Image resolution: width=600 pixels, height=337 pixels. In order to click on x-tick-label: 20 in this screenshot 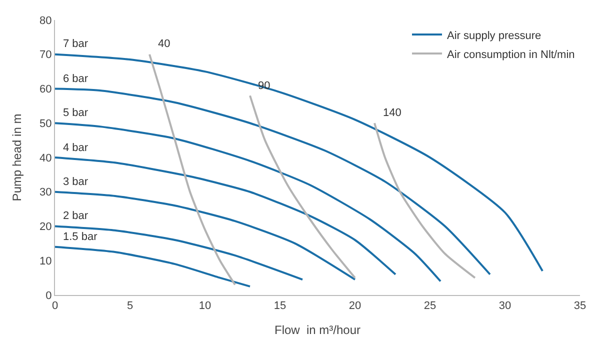, I will do `click(355, 306)`.